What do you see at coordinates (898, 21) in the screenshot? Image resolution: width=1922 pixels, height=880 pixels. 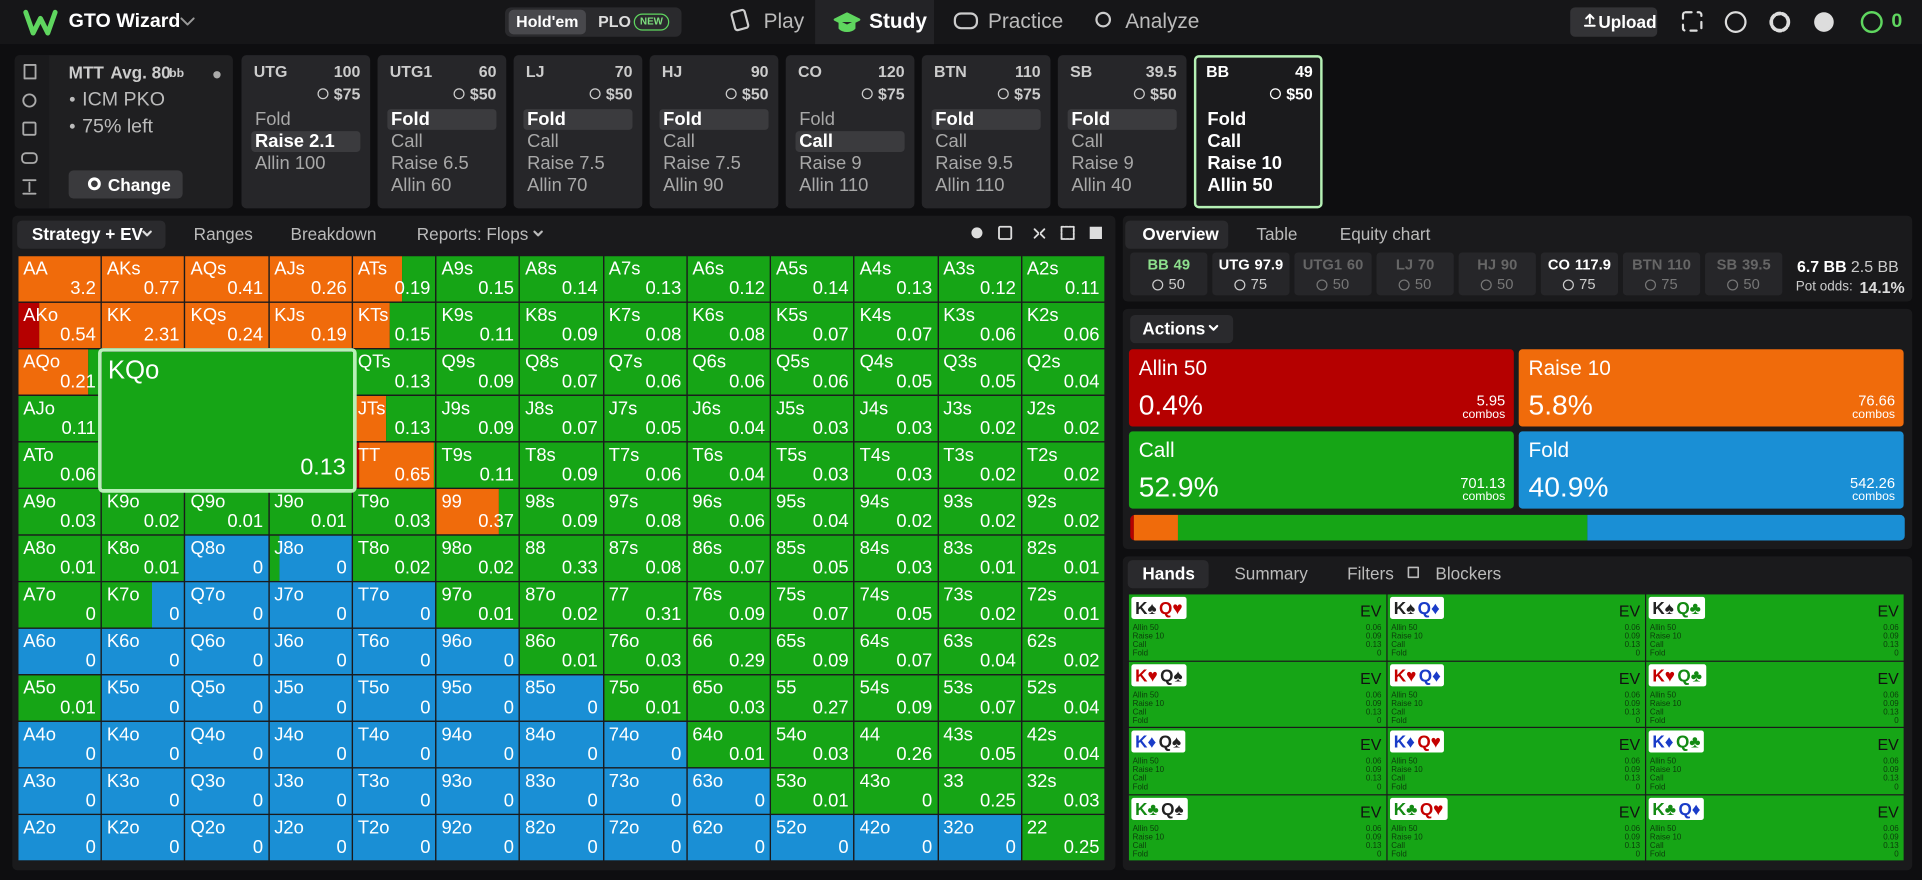 I see `nav-link: Study` at bounding box center [898, 21].